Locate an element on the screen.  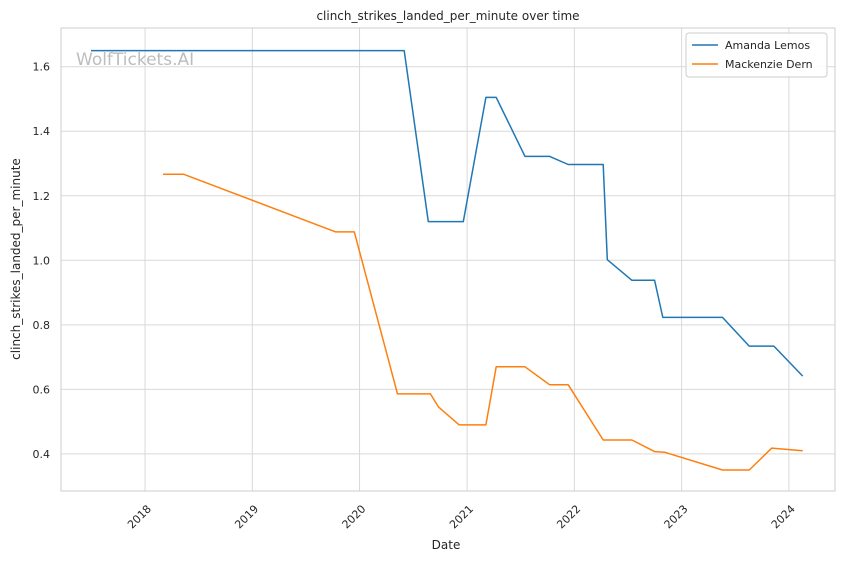
y-axis-ticks: 0.4 0.6 0.8 1.0 1.2 1.4 1.6 is located at coordinates (42, 261).